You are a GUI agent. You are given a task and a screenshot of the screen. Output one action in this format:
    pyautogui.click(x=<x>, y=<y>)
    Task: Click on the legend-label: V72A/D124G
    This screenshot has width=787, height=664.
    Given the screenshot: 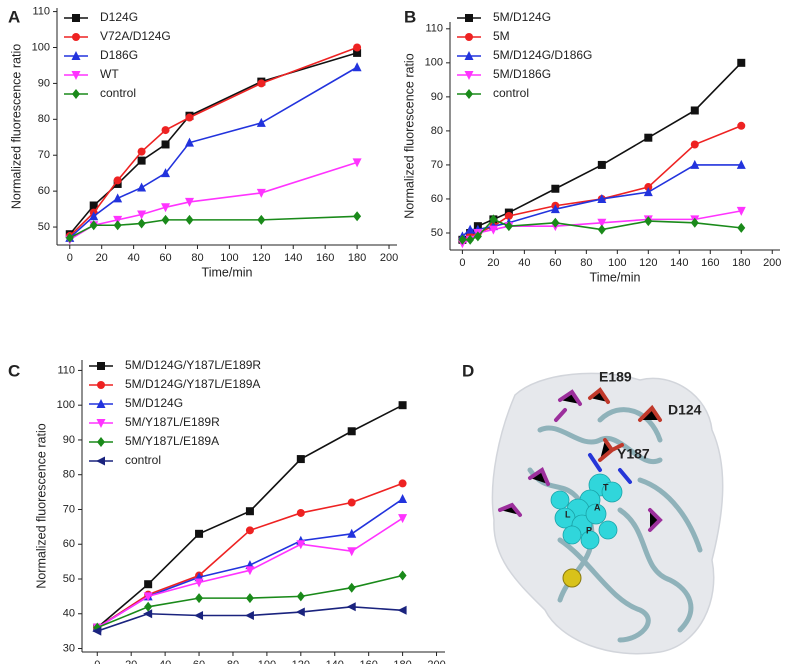 What is the action you would take?
    pyautogui.click(x=135, y=36)
    